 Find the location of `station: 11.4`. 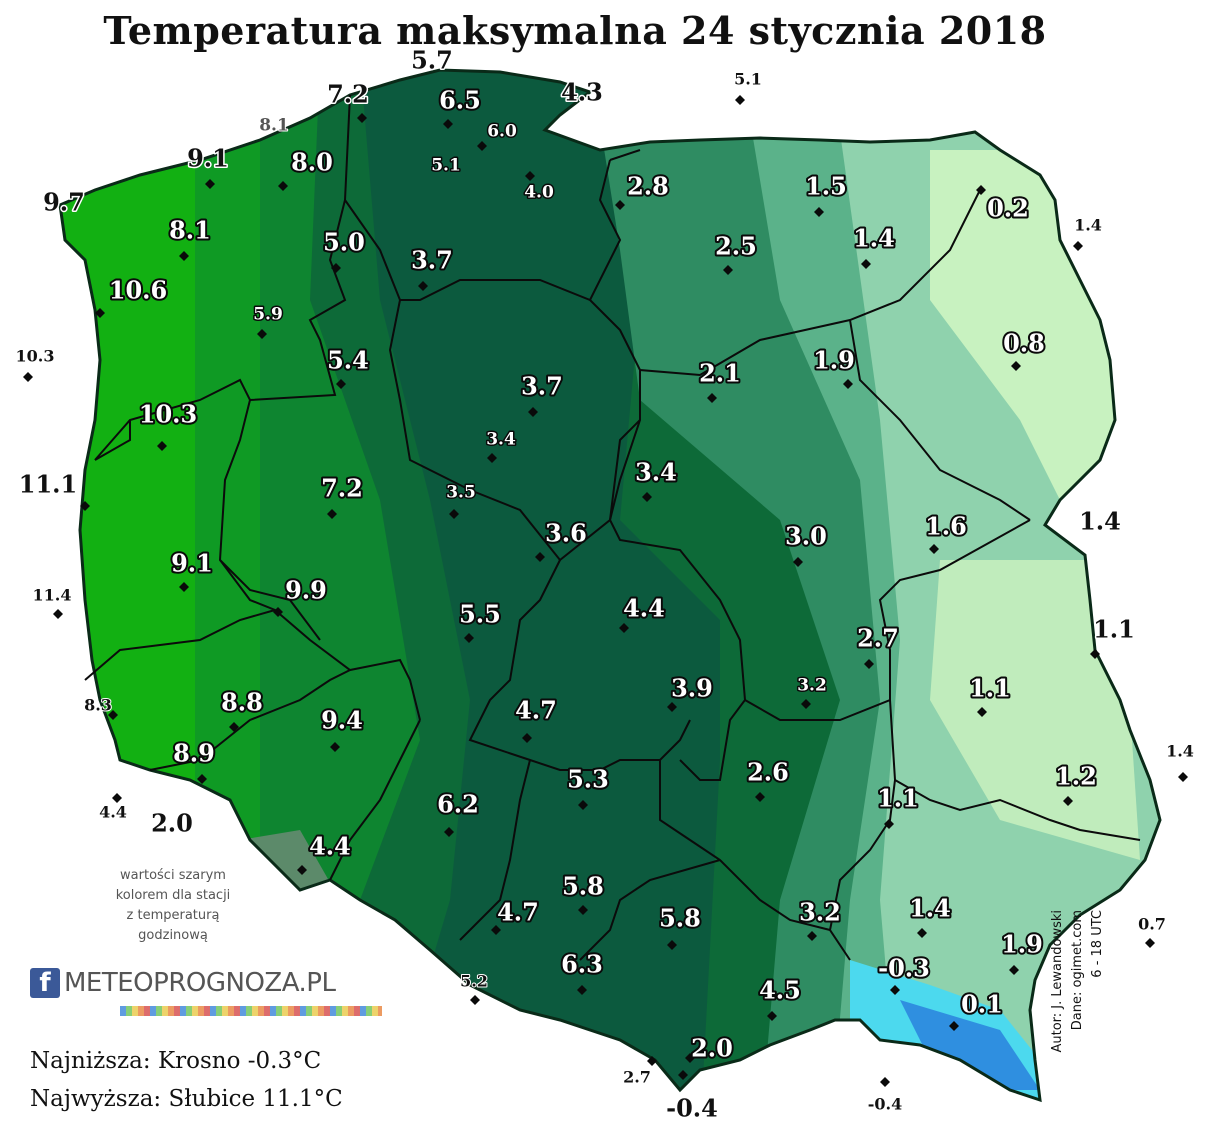

station: 11.4 is located at coordinates (52, 602).